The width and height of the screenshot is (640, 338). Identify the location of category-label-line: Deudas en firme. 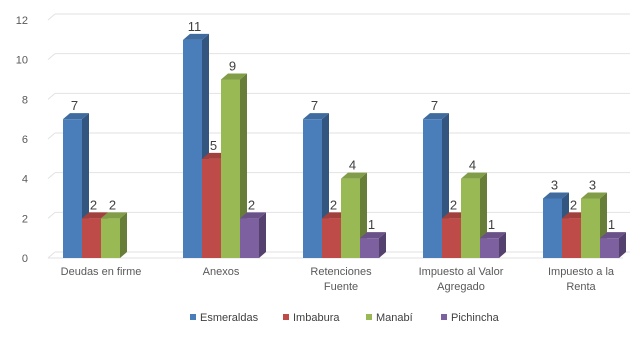
(101, 272).